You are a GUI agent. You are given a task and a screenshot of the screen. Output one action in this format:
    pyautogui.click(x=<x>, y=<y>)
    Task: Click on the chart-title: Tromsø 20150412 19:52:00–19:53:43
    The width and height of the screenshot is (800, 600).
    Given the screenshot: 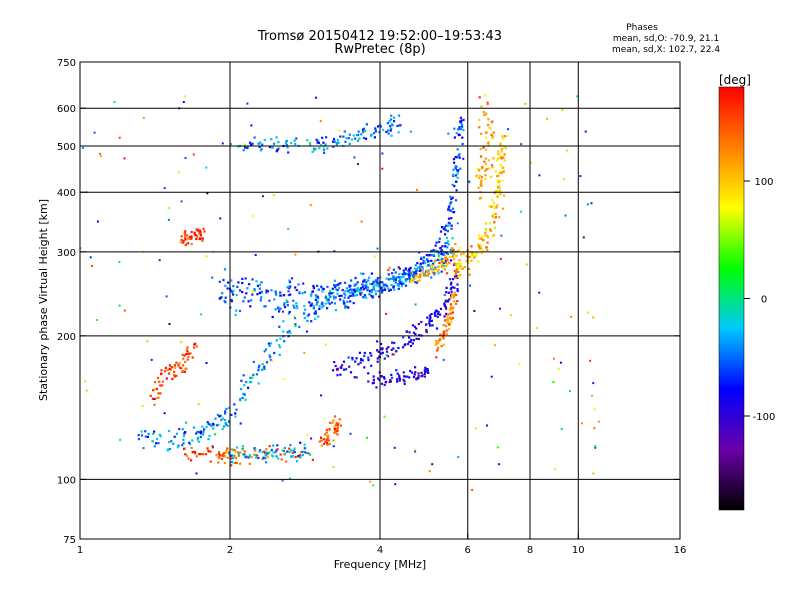 What is the action you would take?
    pyautogui.click(x=379, y=36)
    